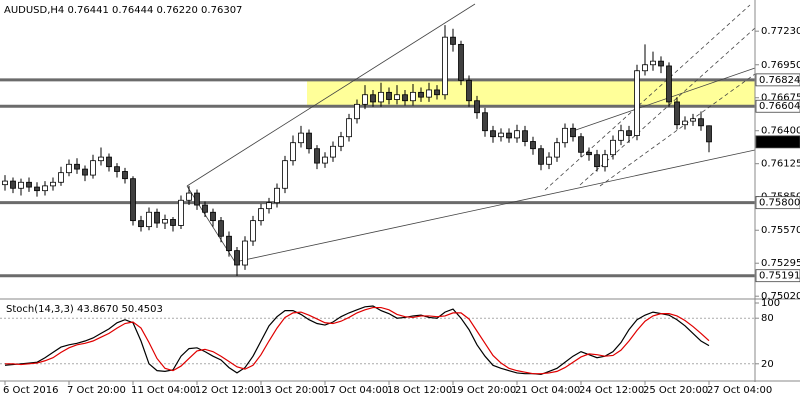  What do you see at coordinates (547, 390) in the screenshot?
I see `x-tick-label: 21 Oct 04:00` at bounding box center [547, 390].